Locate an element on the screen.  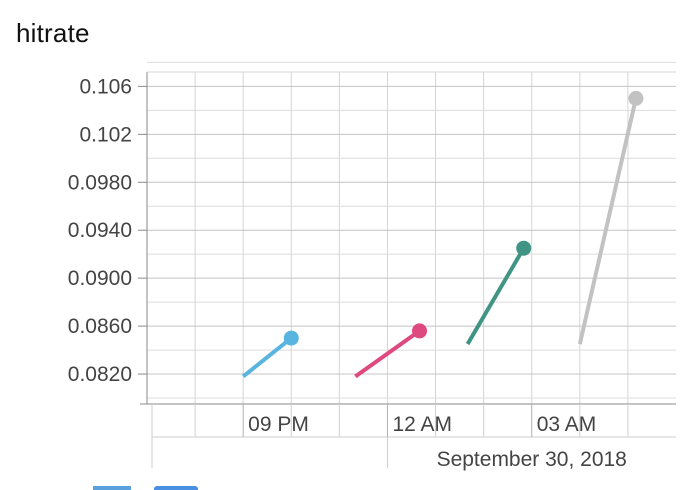
chart-title: hitrate is located at coordinates (53, 33).